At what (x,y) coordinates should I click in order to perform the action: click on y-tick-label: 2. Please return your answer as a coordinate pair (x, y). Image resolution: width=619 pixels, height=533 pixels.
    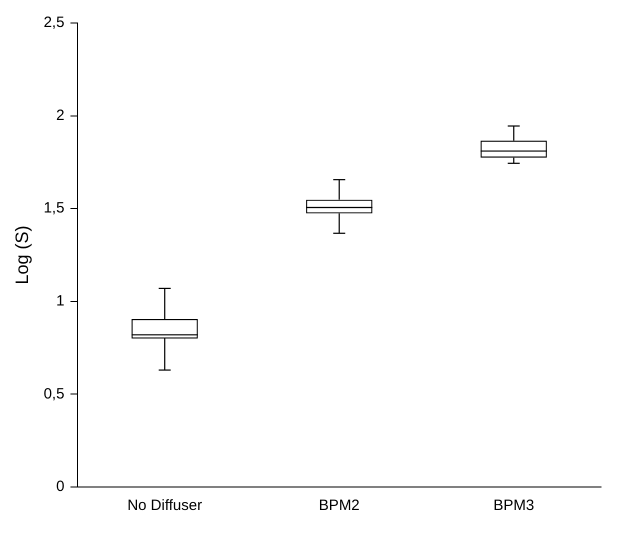
    Looking at the image, I should click on (60, 115).